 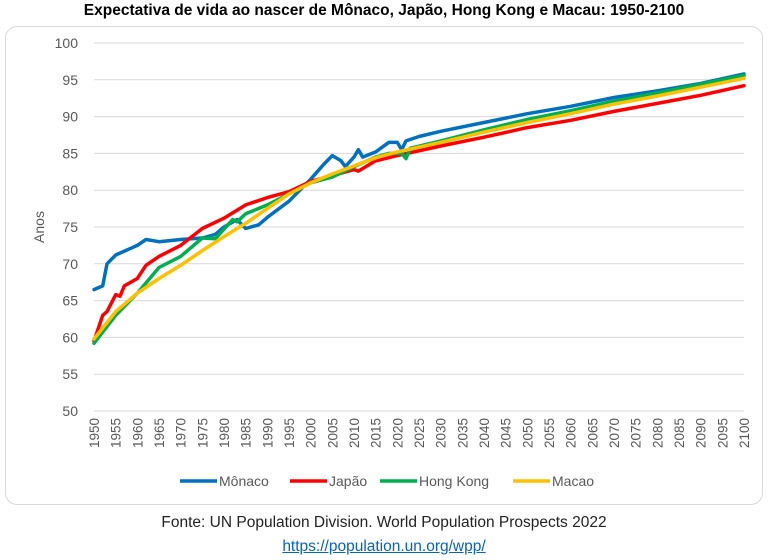 What do you see at coordinates (419, 433) in the screenshot?
I see `x-tick-label: 2025` at bounding box center [419, 433].